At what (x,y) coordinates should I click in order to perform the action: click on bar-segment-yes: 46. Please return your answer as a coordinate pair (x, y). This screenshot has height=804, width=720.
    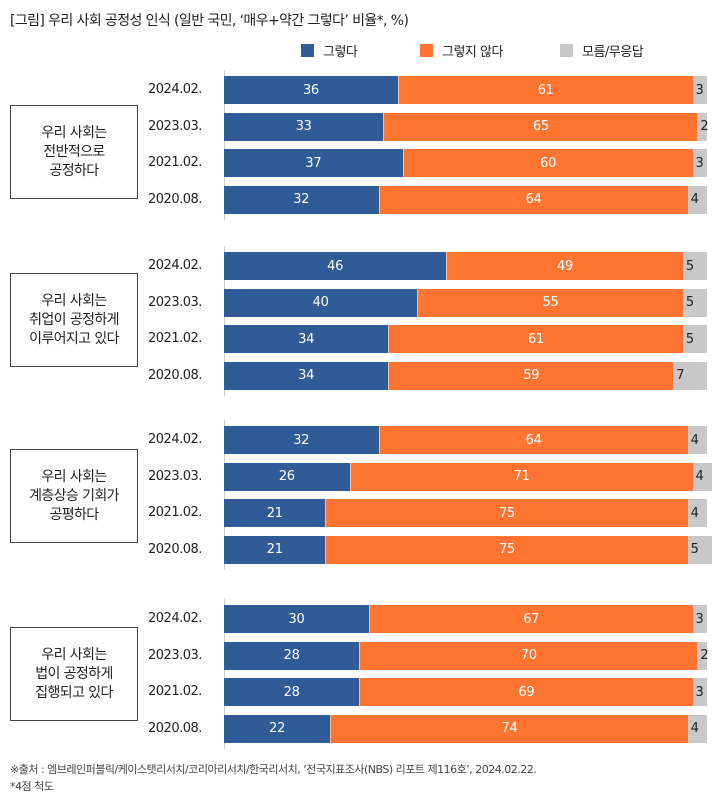
    Looking at the image, I should click on (335, 266).